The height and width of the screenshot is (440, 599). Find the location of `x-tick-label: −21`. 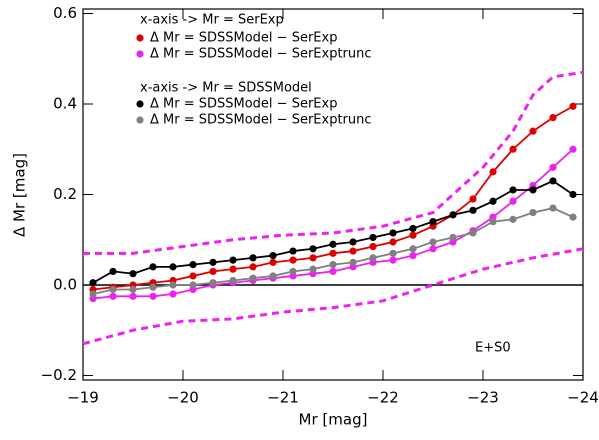

x-tick-label: −21 is located at coordinates (283, 398).